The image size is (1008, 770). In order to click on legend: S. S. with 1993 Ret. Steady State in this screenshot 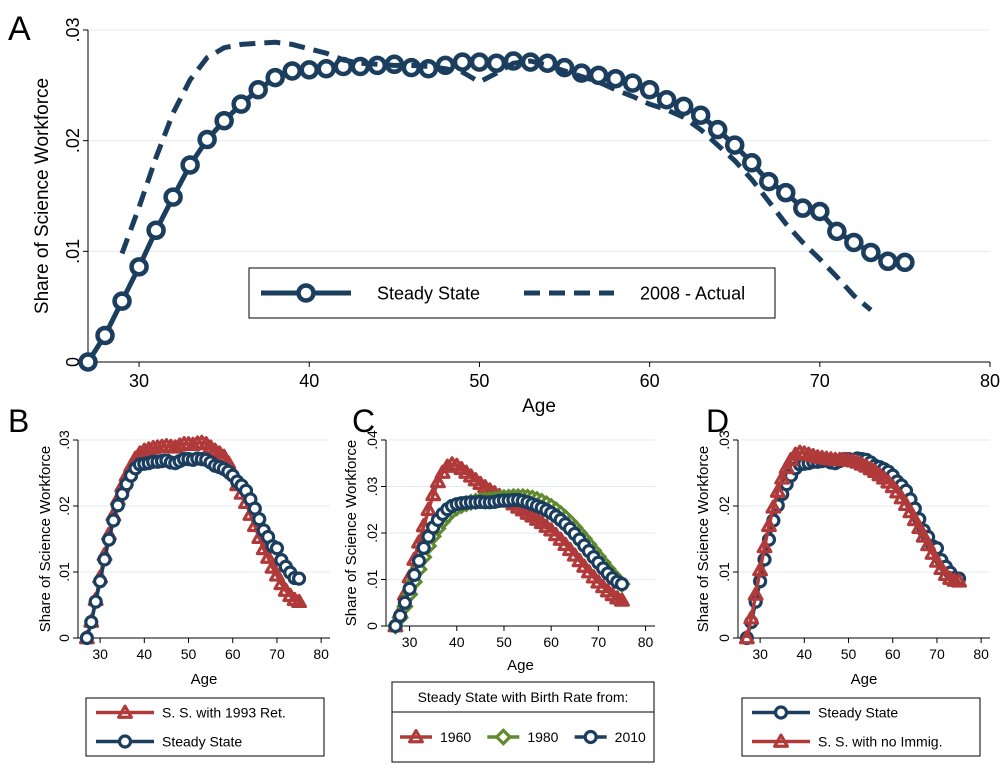, I will do `click(205, 727)`.